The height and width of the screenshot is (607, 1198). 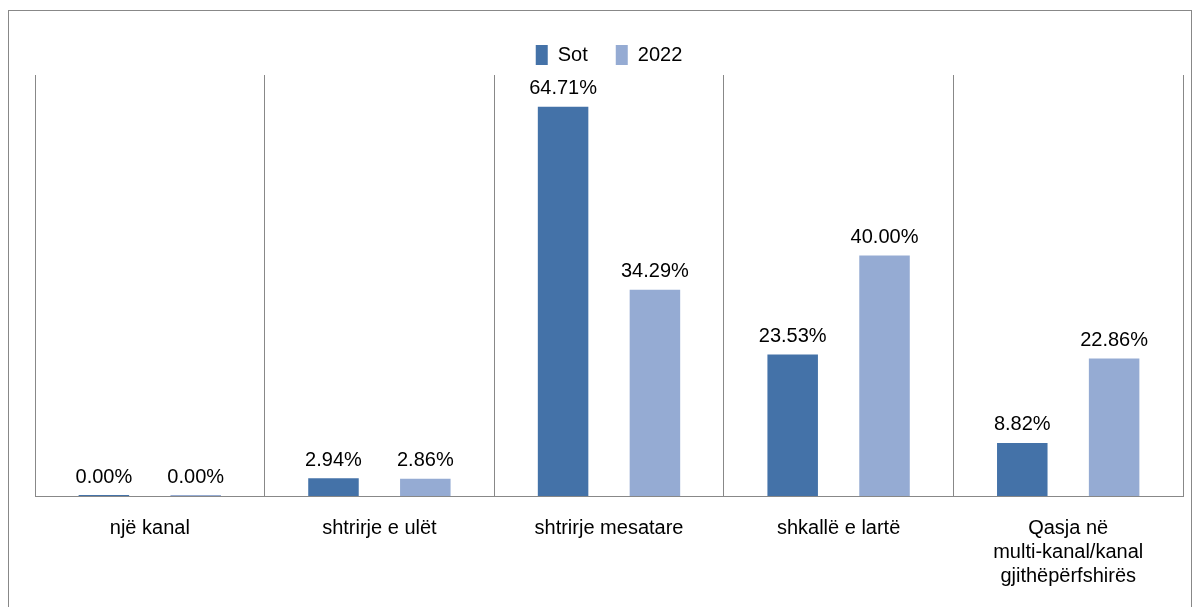 What do you see at coordinates (792, 335) in the screenshot?
I see `data-label: 23.53%` at bounding box center [792, 335].